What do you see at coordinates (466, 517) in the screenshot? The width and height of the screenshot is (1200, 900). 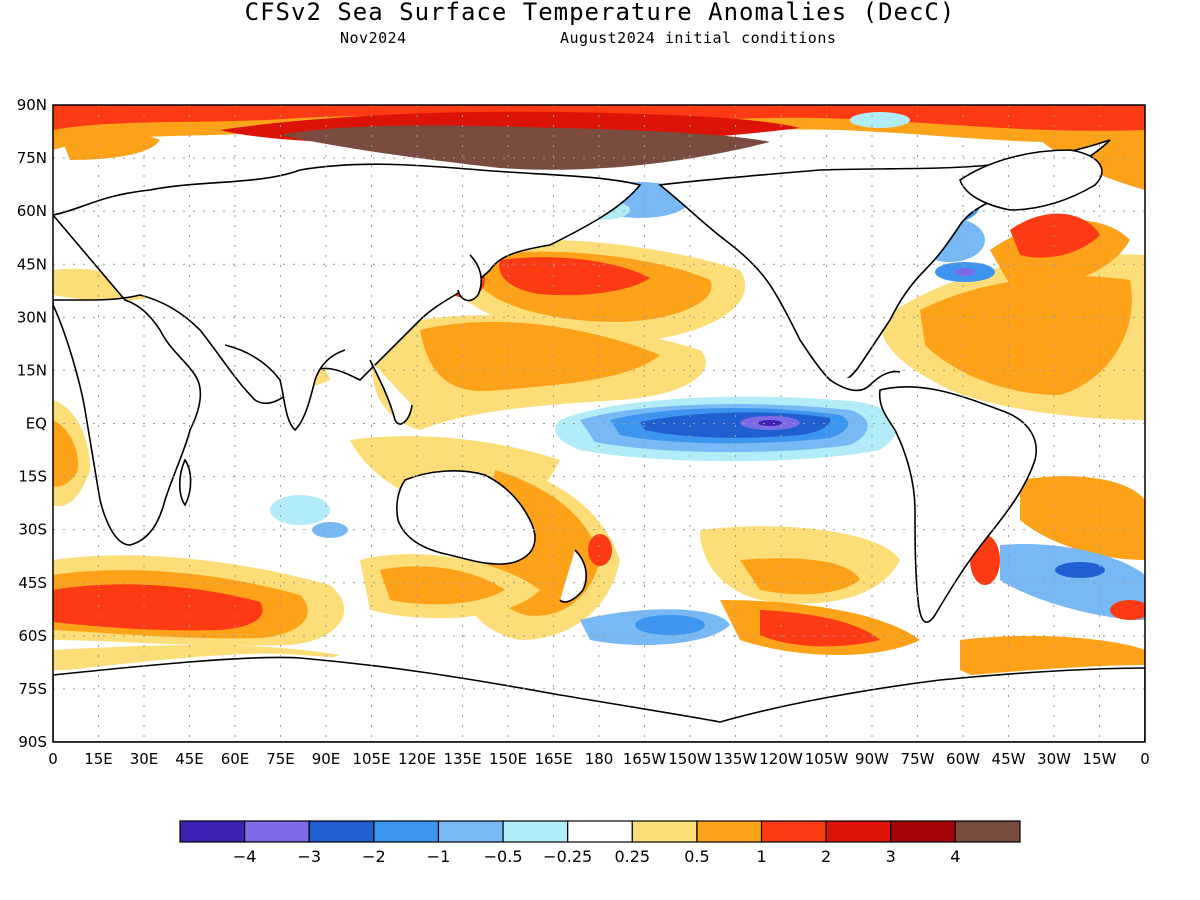 I see `australia` at bounding box center [466, 517].